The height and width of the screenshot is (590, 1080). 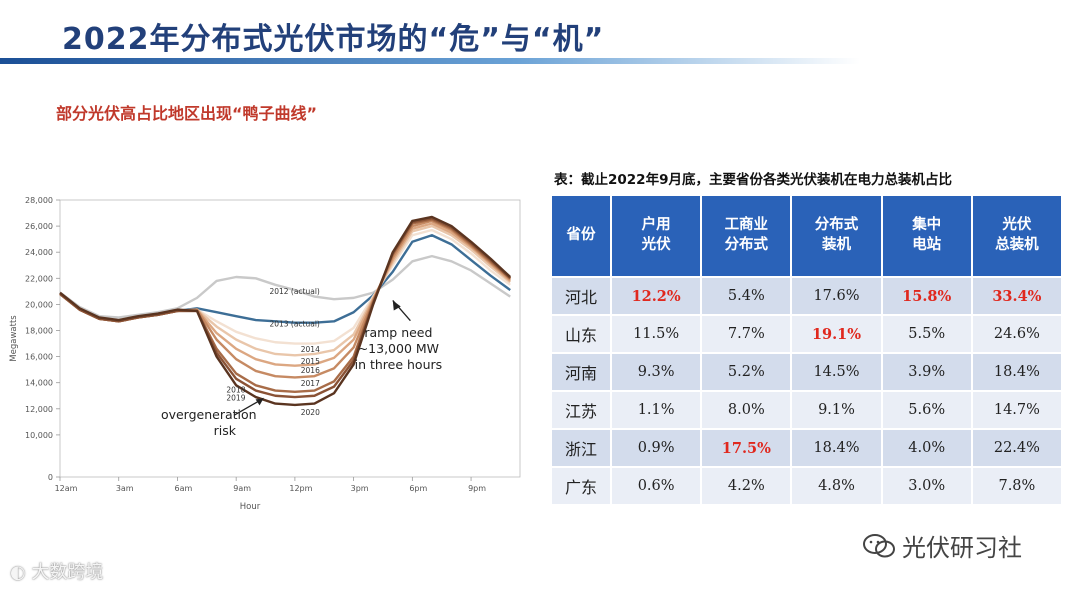 What do you see at coordinates (1017, 410) in the screenshot?
I see `value-cell: 14.7%` at bounding box center [1017, 410].